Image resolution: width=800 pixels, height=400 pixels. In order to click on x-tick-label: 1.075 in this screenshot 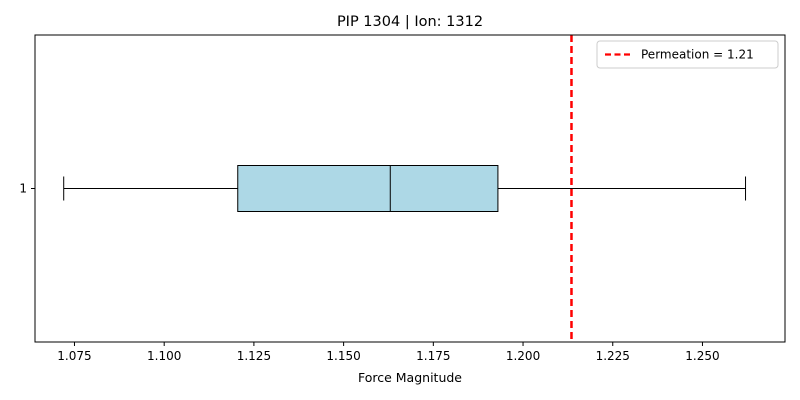, I will do `click(74, 356)`.